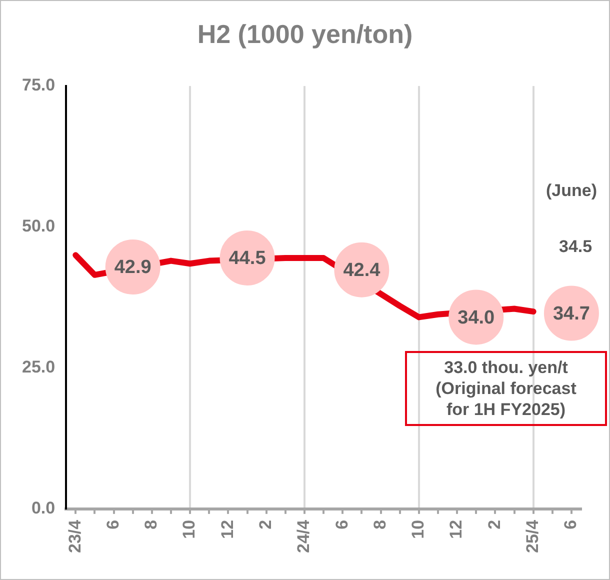 This screenshot has height=580, width=610. What do you see at coordinates (532, 536) in the screenshot?
I see `x-tick-label: 25/4` at bounding box center [532, 536].